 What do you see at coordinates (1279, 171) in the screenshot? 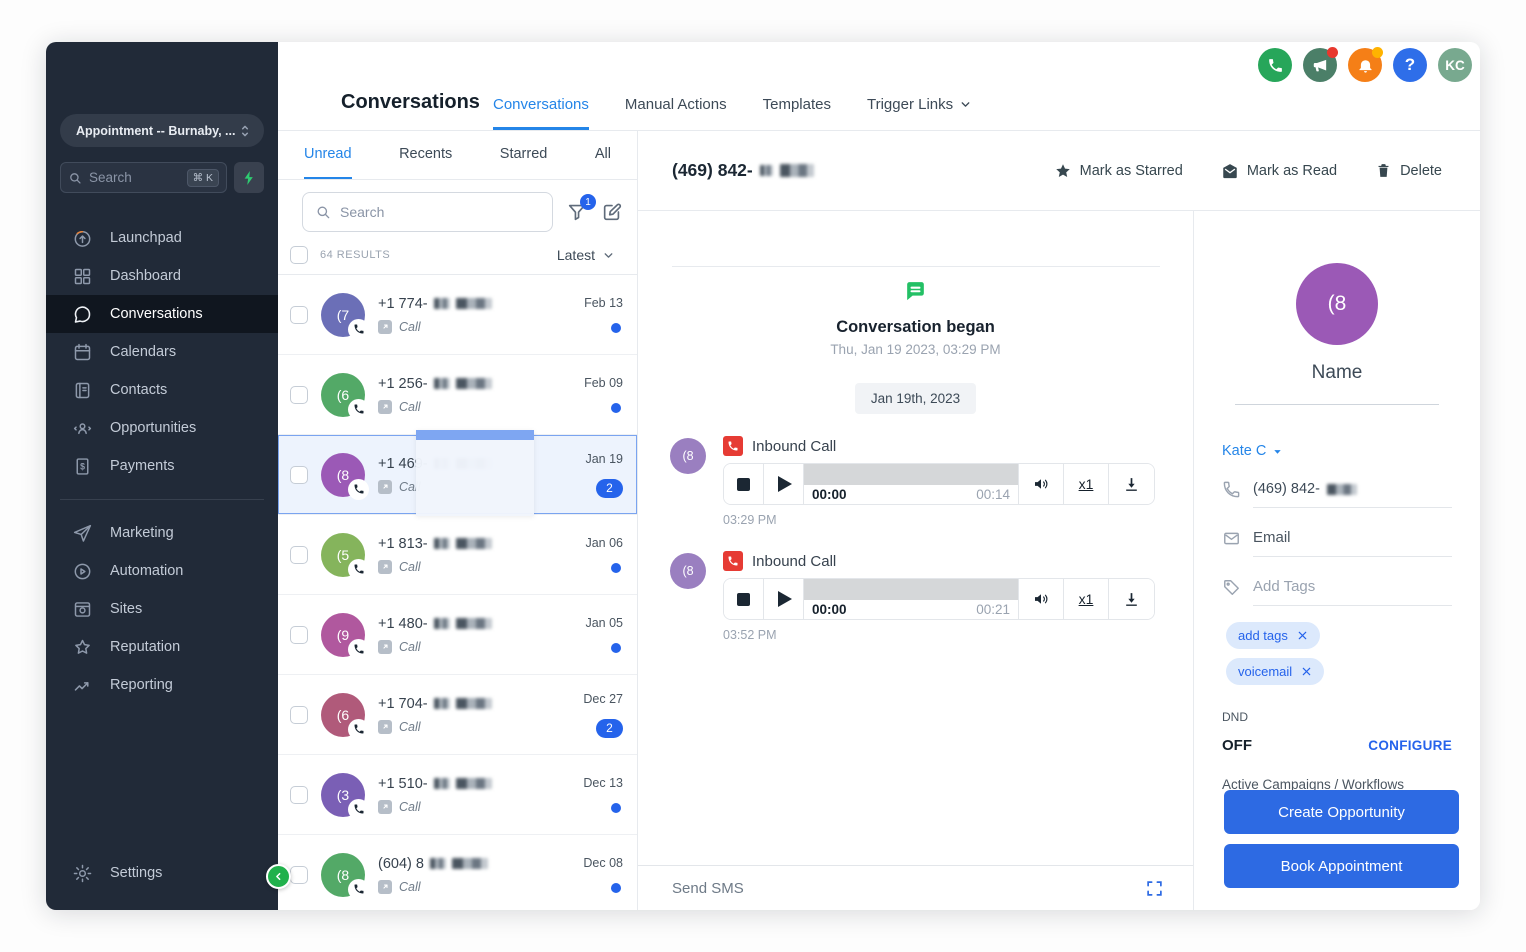
I see `mark-as-read-button: Mark as Read` at bounding box center [1279, 171].